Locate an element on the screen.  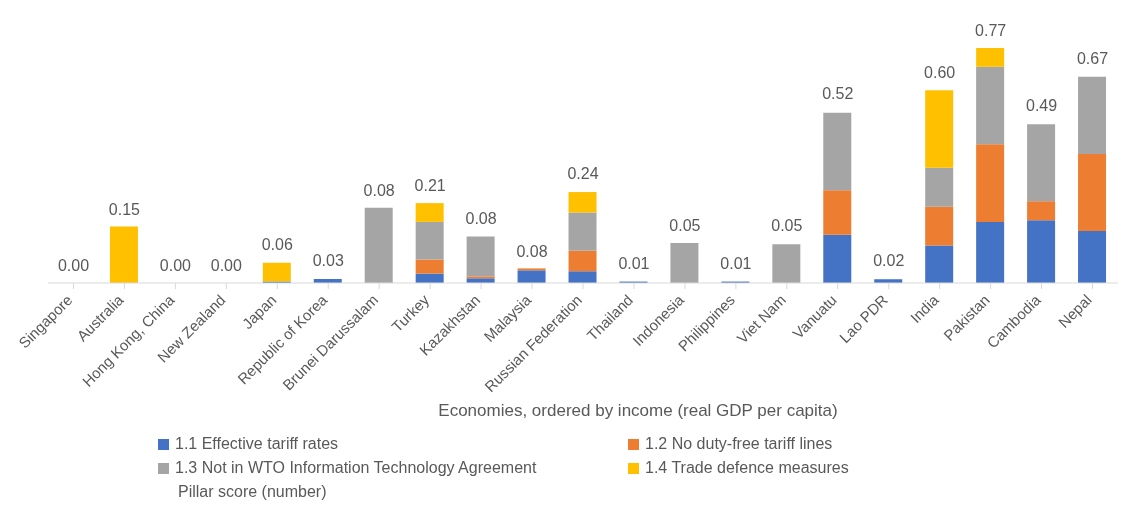
legend-label: 1.1 Effective tariff rates is located at coordinates (257, 444).